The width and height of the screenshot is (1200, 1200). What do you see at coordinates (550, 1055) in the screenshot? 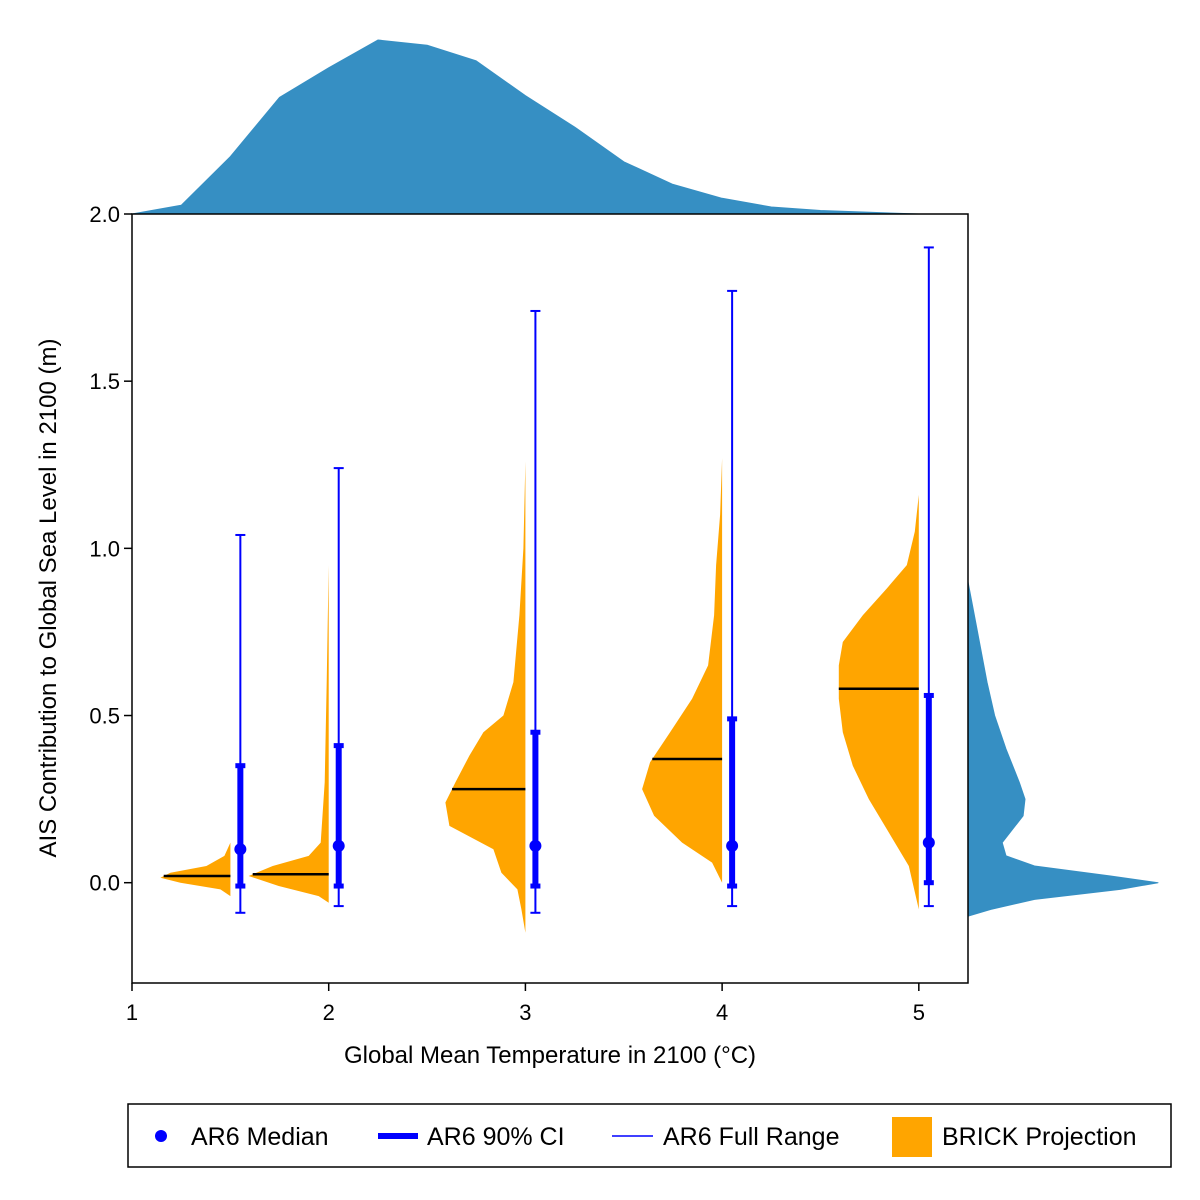
I see `x-axis-label: Global Mean Temperature in 2100 (°C)` at bounding box center [550, 1055].